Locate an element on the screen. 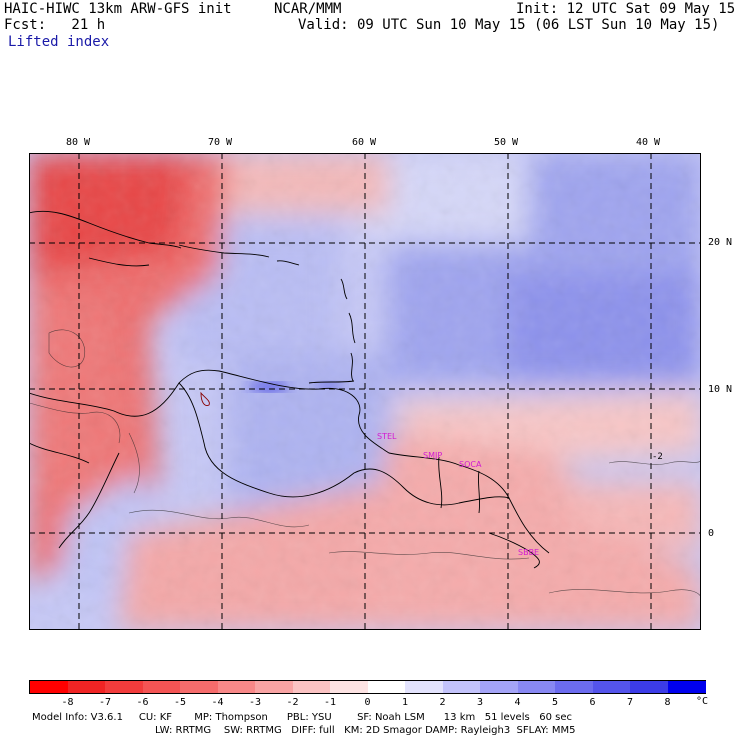  lon-label-40w: 40 W is located at coordinates (648, 142).